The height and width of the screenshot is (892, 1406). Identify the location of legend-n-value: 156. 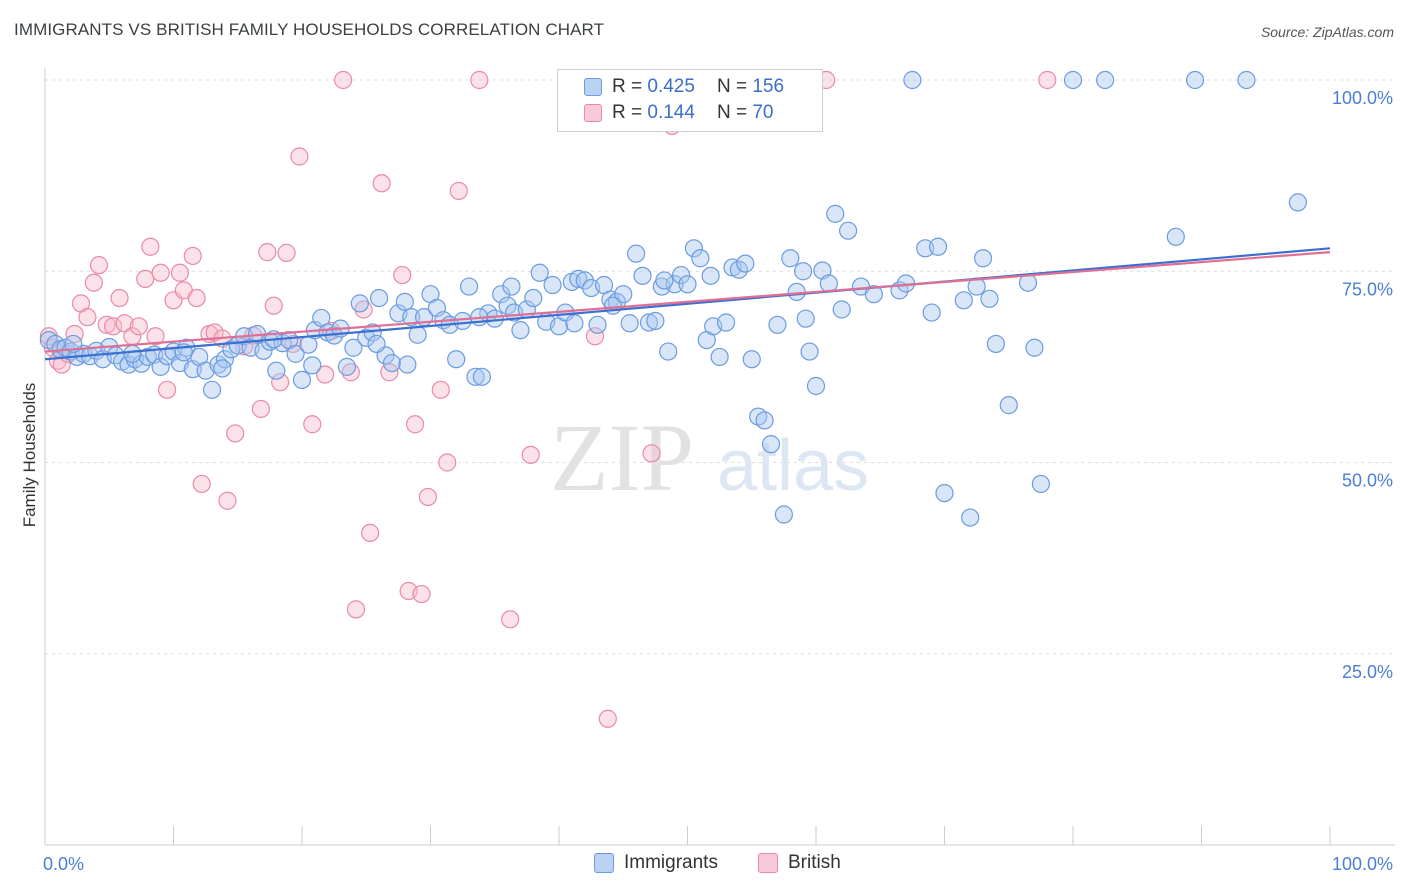
(768, 86).